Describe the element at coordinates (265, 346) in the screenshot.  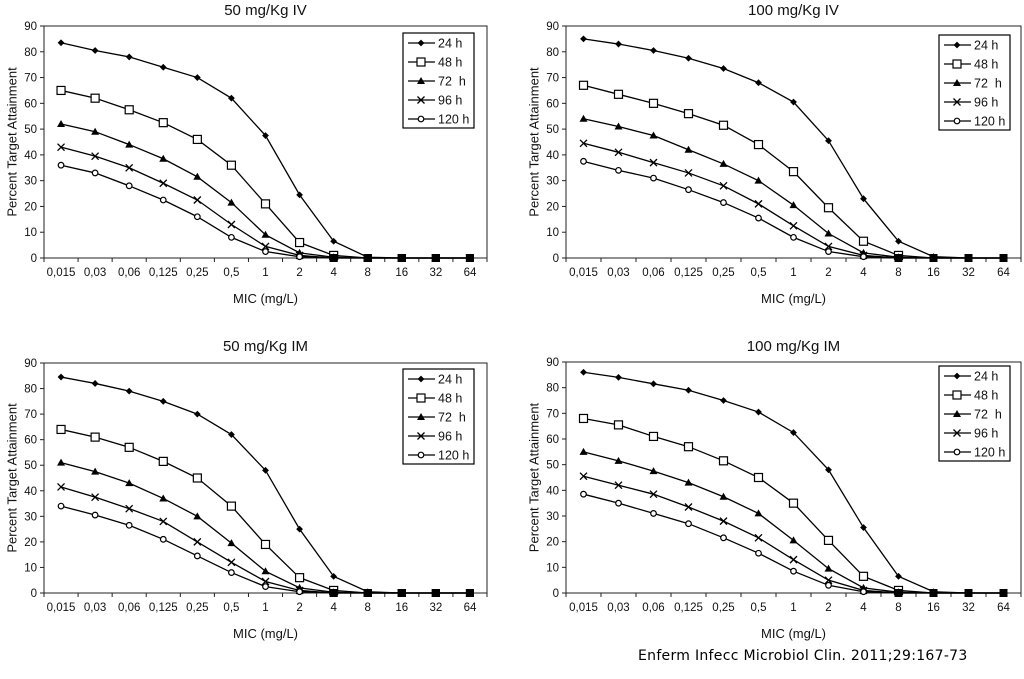
I see `chart-title: 50 mg/Kg IM` at that location.